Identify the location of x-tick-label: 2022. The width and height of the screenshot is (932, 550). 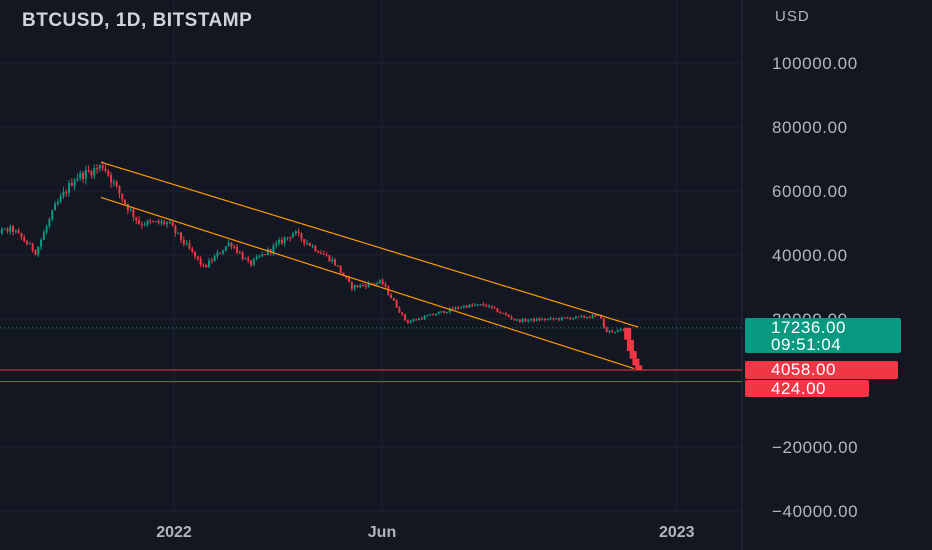
(174, 532).